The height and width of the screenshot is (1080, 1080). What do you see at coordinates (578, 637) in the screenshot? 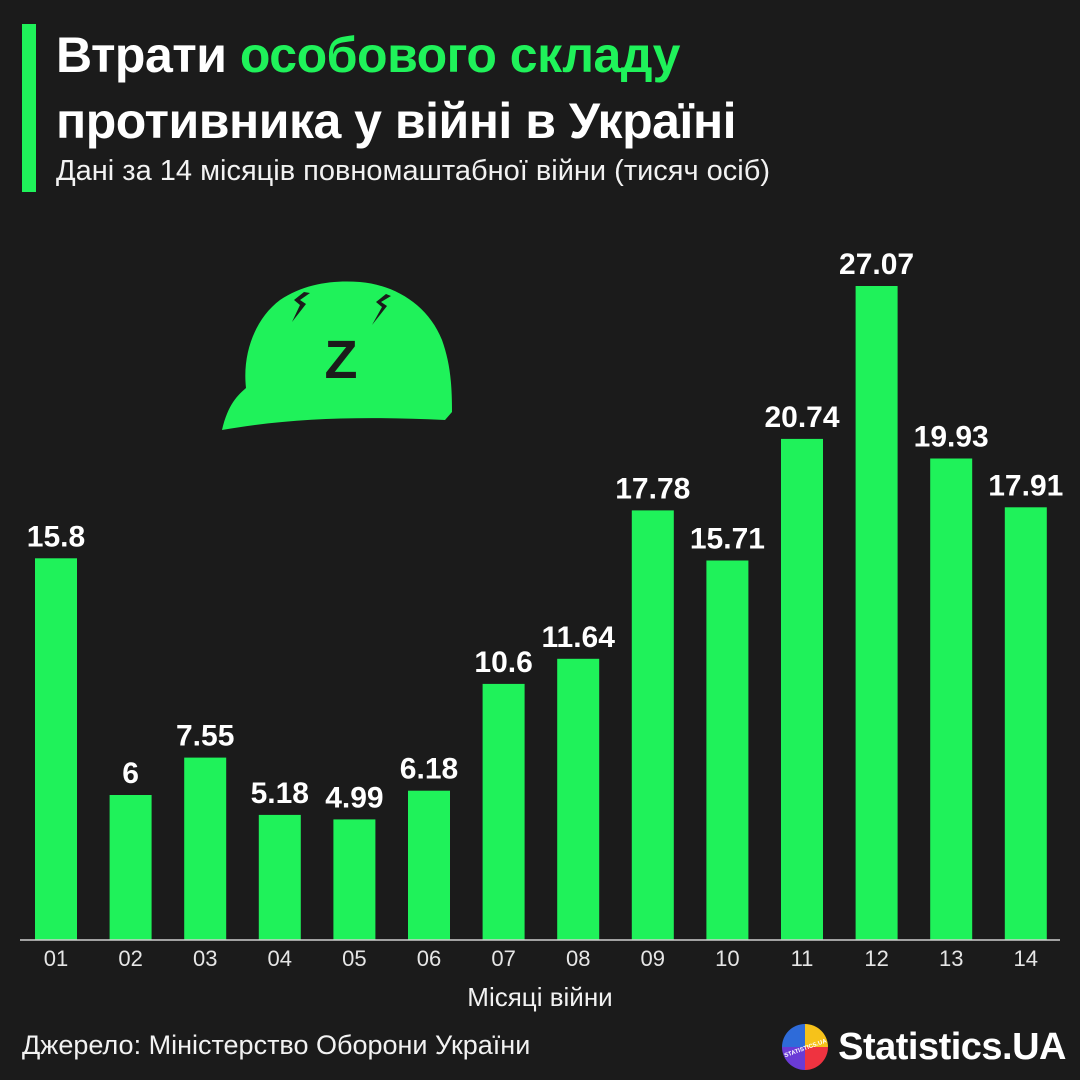
I see `value-label-08: 11.64` at bounding box center [578, 637].